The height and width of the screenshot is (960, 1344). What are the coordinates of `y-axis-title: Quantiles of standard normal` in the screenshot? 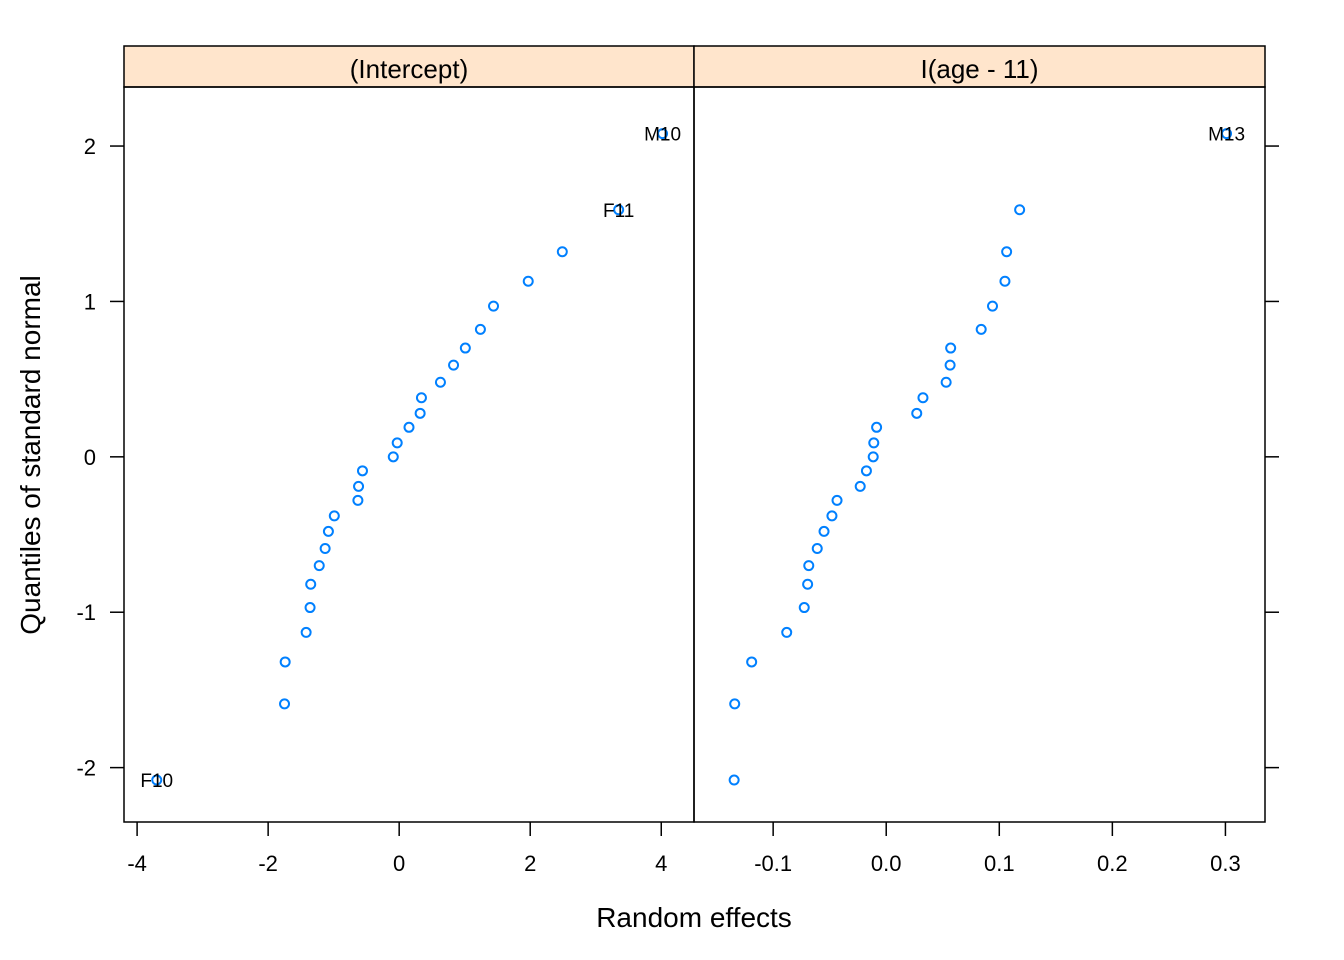 It's located at (30, 455).